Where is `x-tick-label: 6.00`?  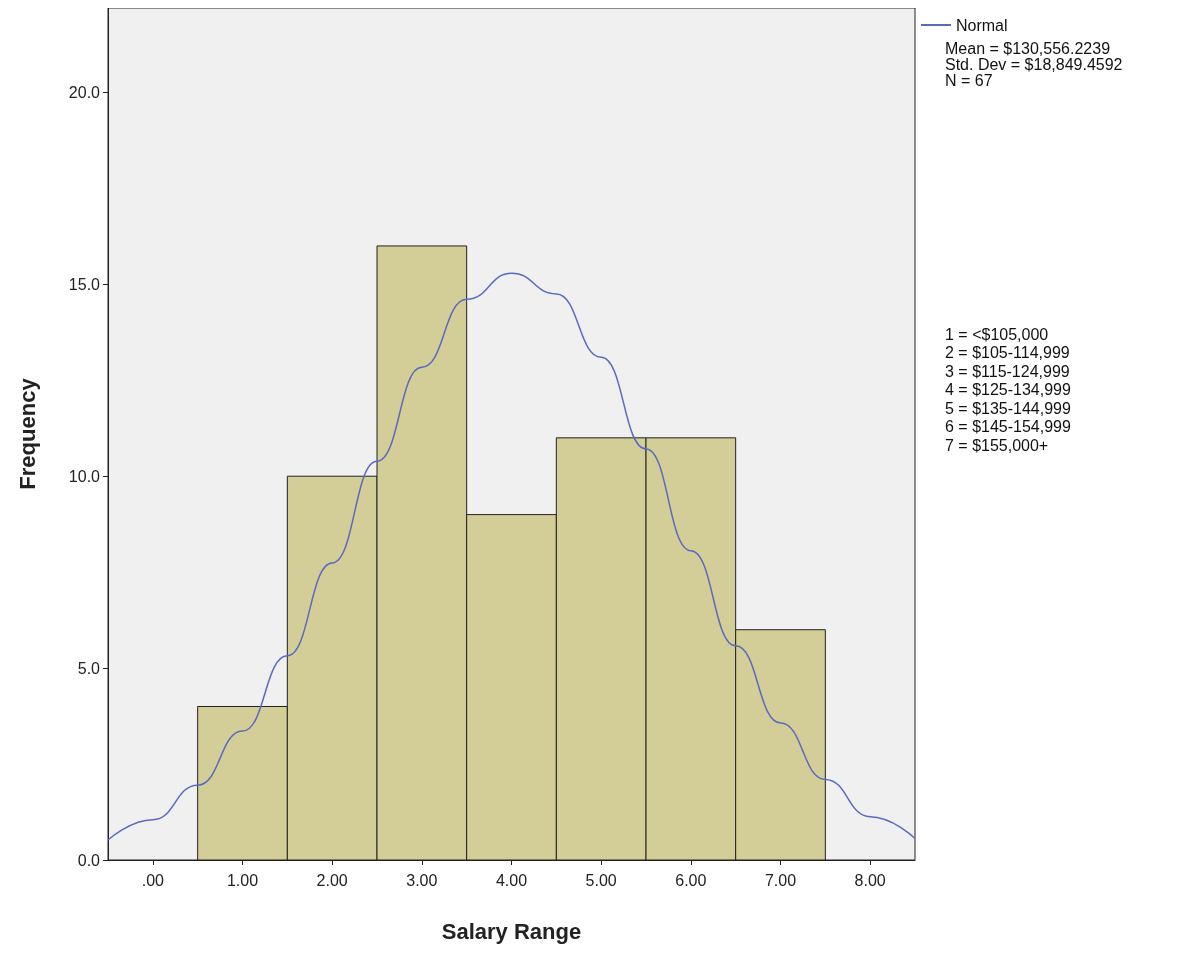
x-tick-label: 6.00 is located at coordinates (691, 880).